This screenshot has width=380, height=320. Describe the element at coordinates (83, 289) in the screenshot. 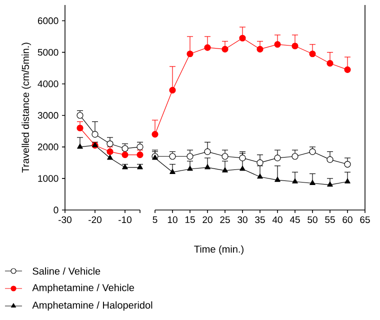

I see `legend-label: Amphetamine / Vehicle` at that location.